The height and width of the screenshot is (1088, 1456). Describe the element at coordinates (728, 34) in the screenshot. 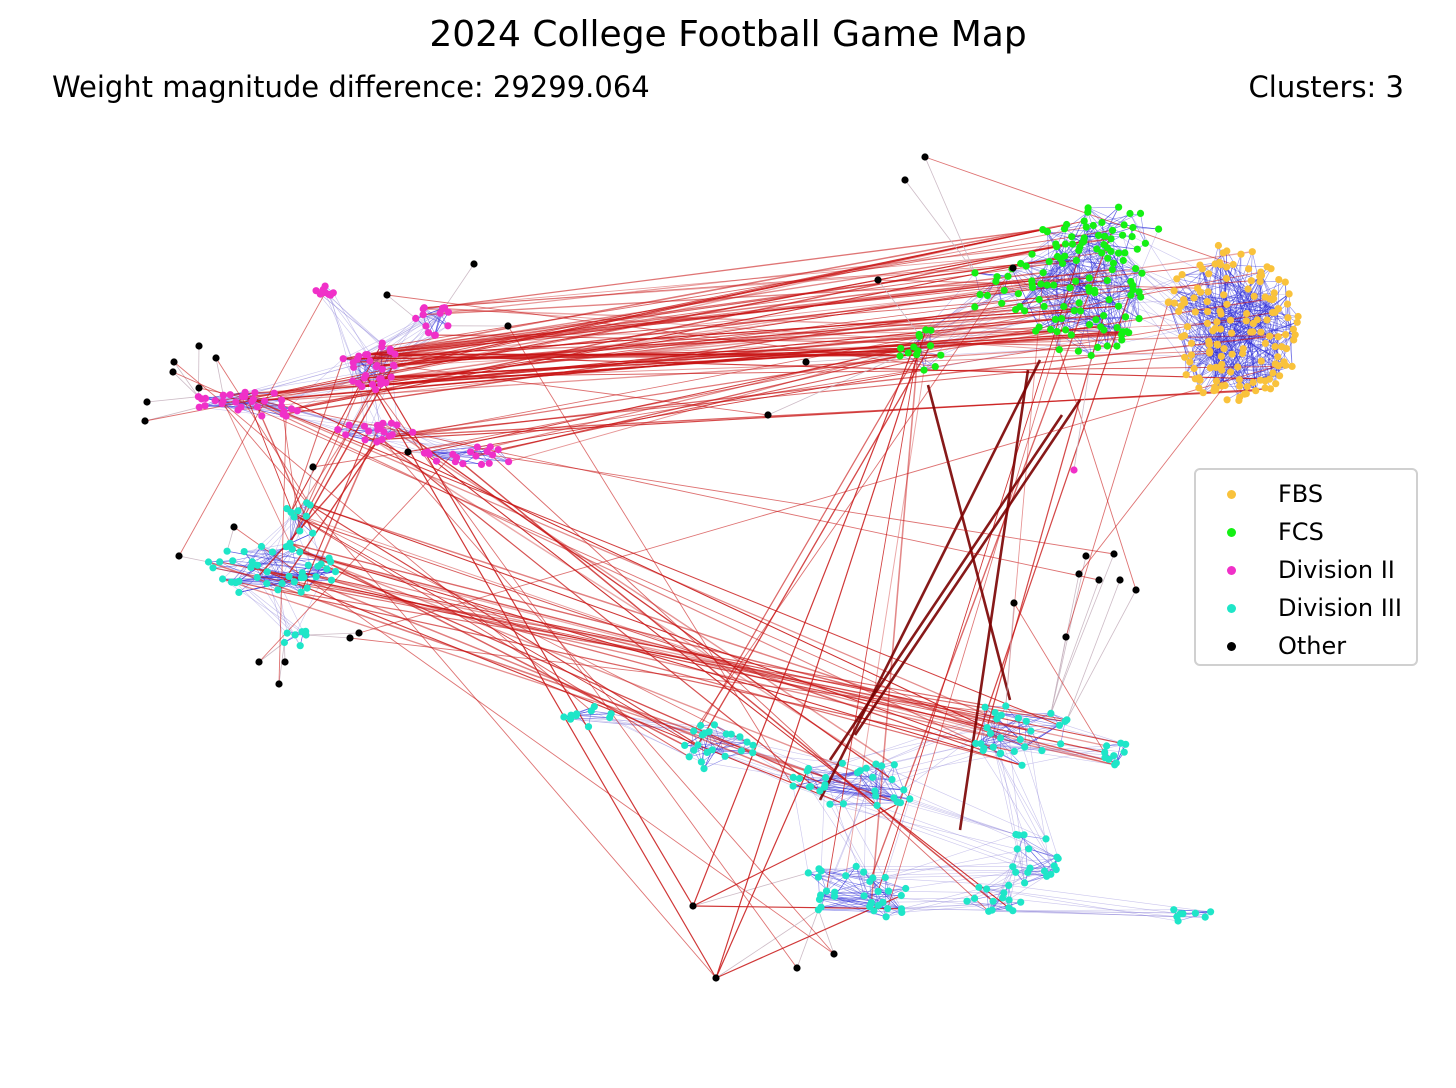

I see `figure-title: 2024 College Football Game Map` at that location.